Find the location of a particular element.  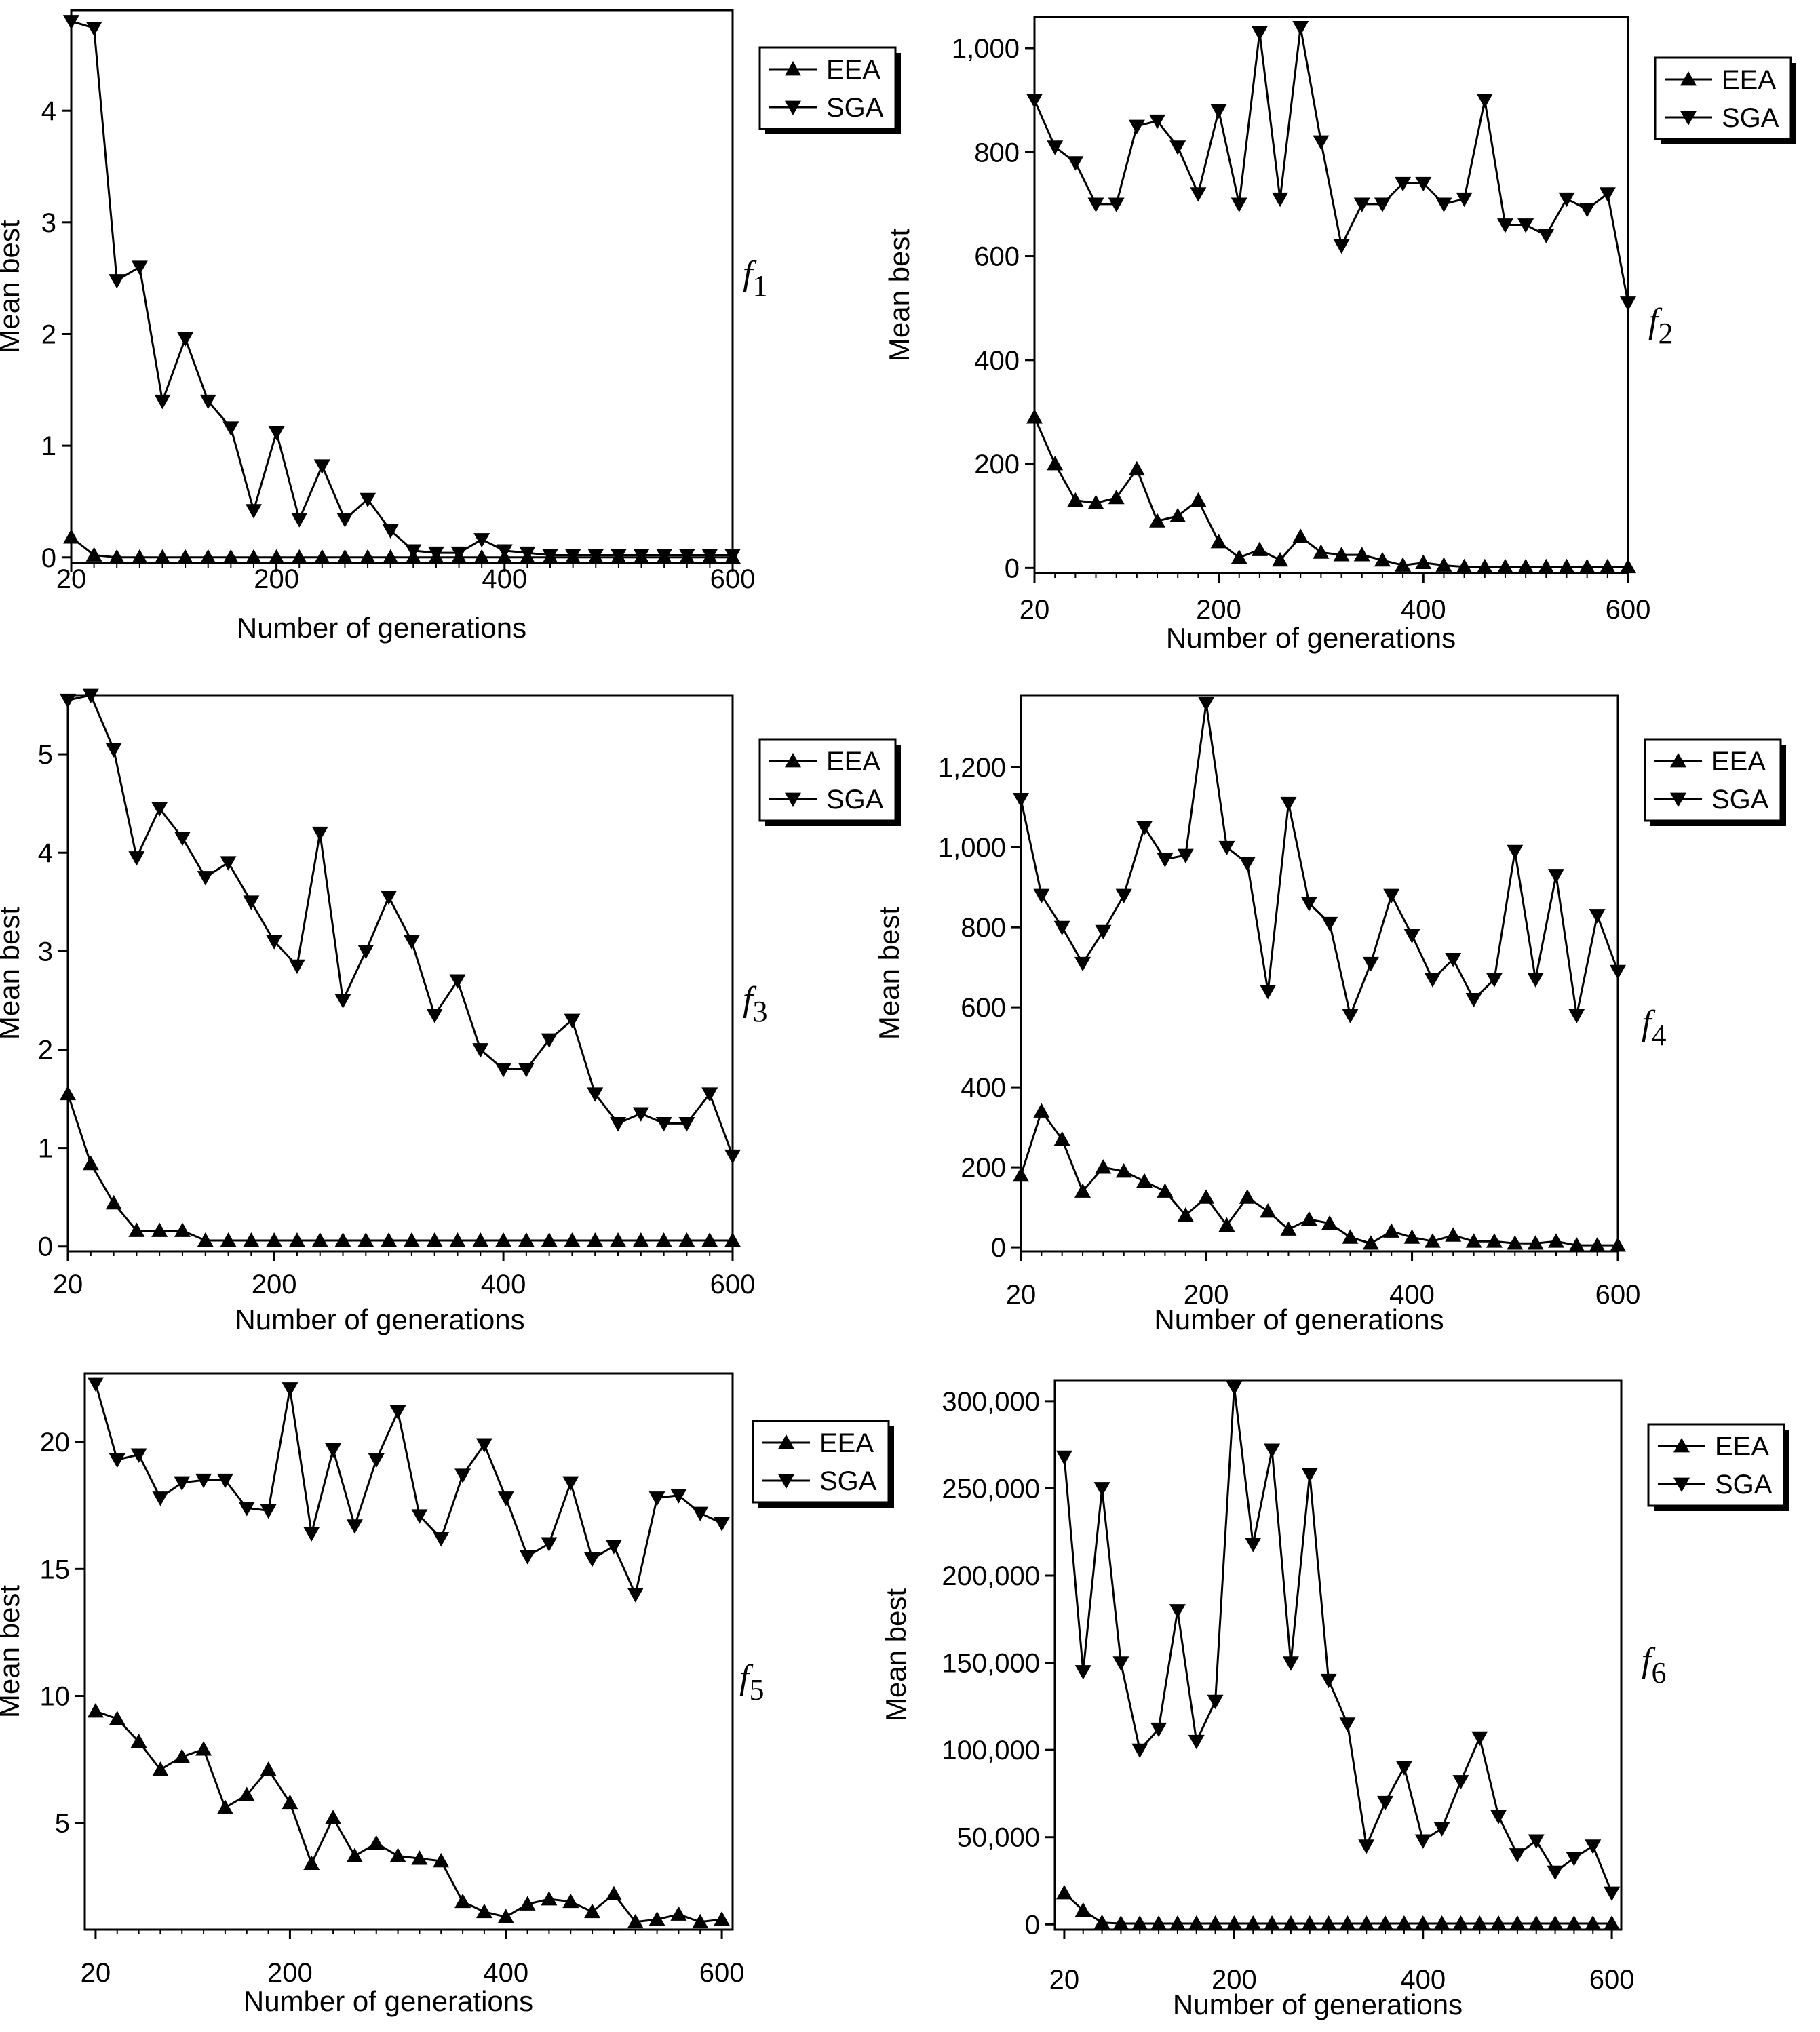

y-tick-label: 0 is located at coordinates (48, 558).